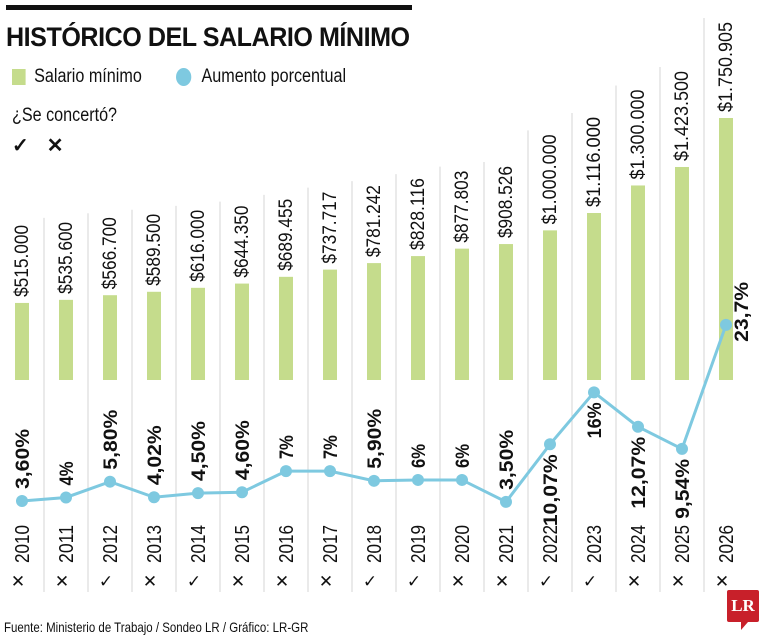  I want to click on bar-label-2025: $1.423.500, so click(682, 116).